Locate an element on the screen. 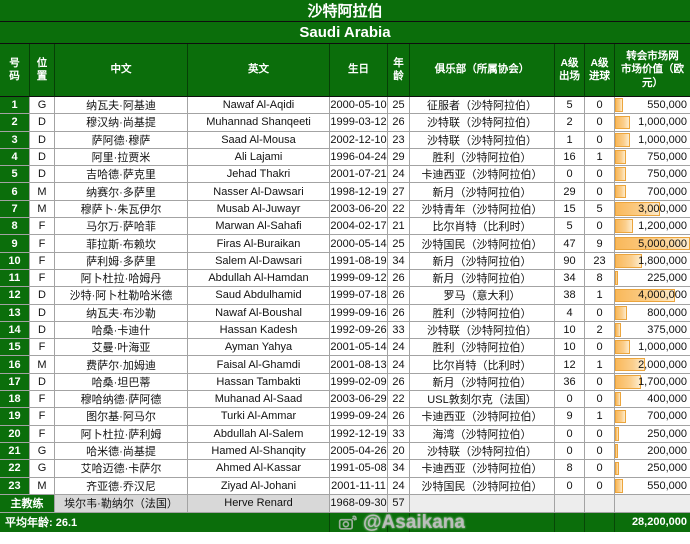 Image resolution: width=690 pixels, height=544 pixels. cell-no: 14 is located at coordinates (15, 330).